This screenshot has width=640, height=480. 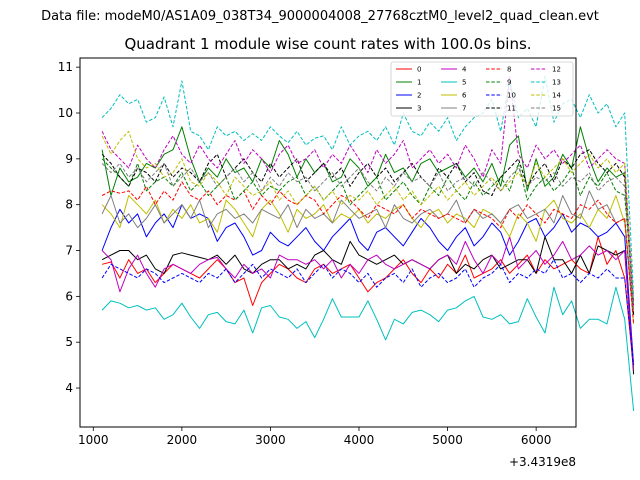 What do you see at coordinates (556, 83) in the screenshot?
I see `legend-label: 13` at bounding box center [556, 83].